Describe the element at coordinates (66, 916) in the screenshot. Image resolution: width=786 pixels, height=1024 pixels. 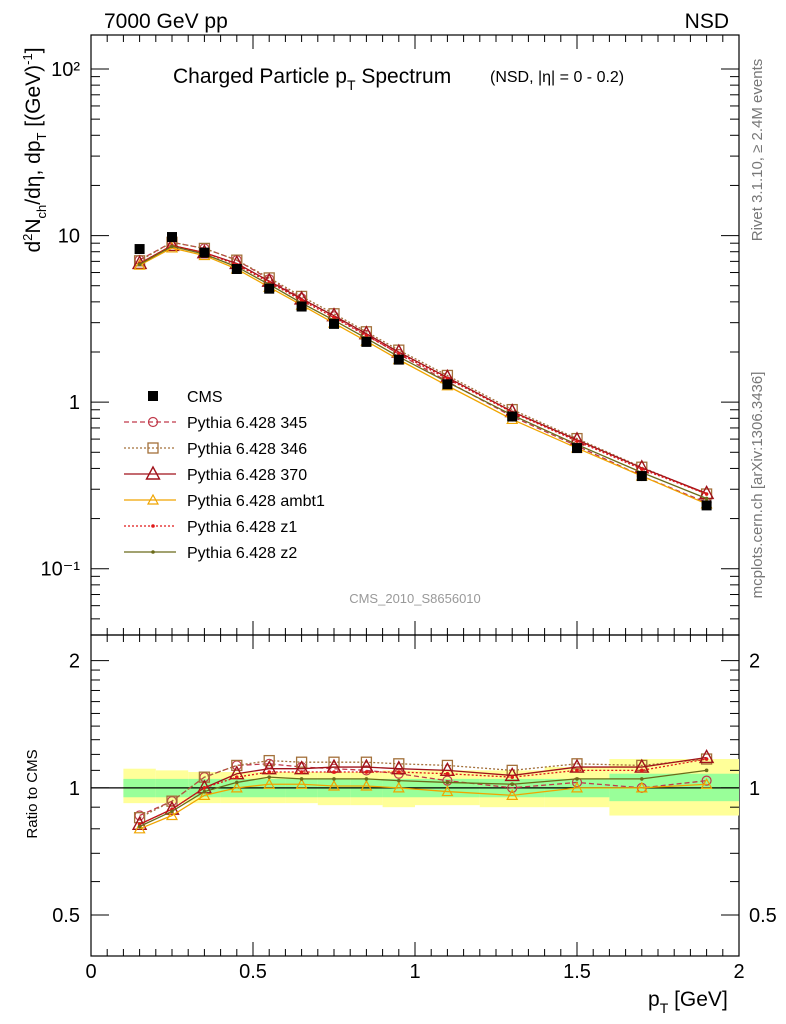
I see `y-tick-label-ratio: 0.5` at that location.